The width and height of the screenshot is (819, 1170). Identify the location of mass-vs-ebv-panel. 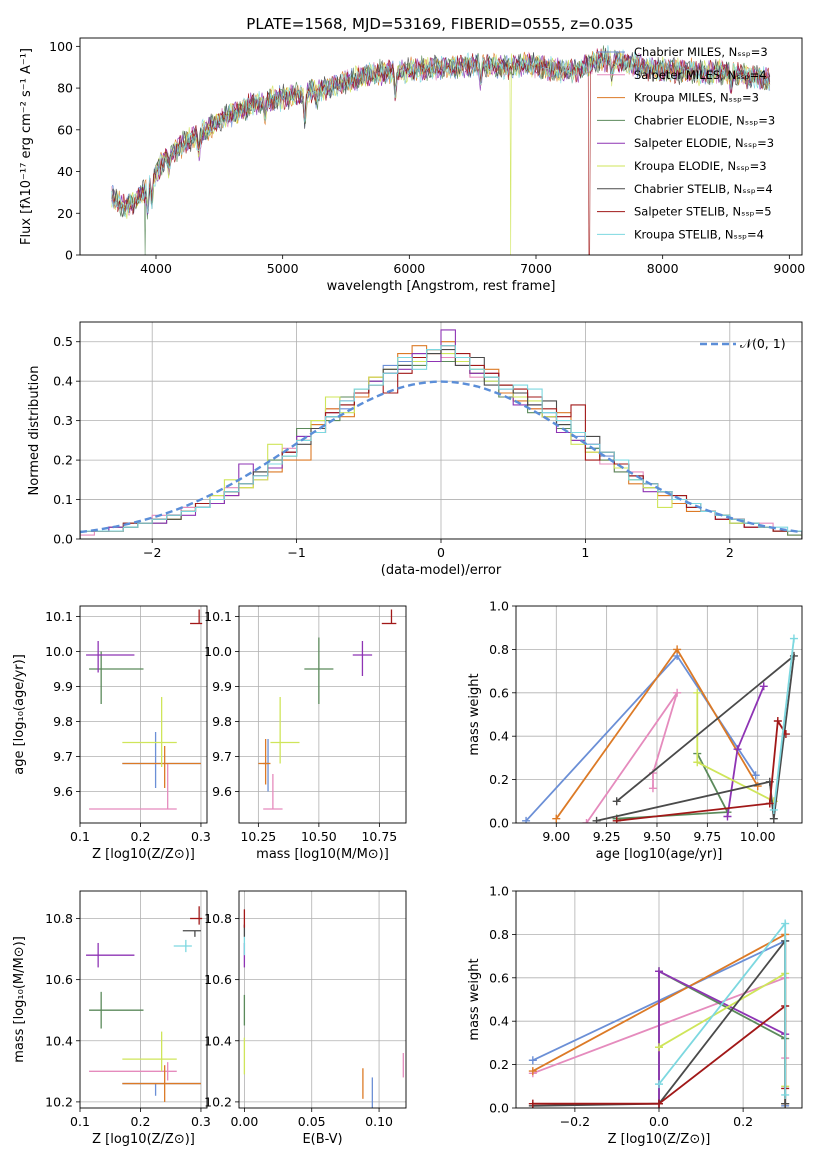
(321, 1001).